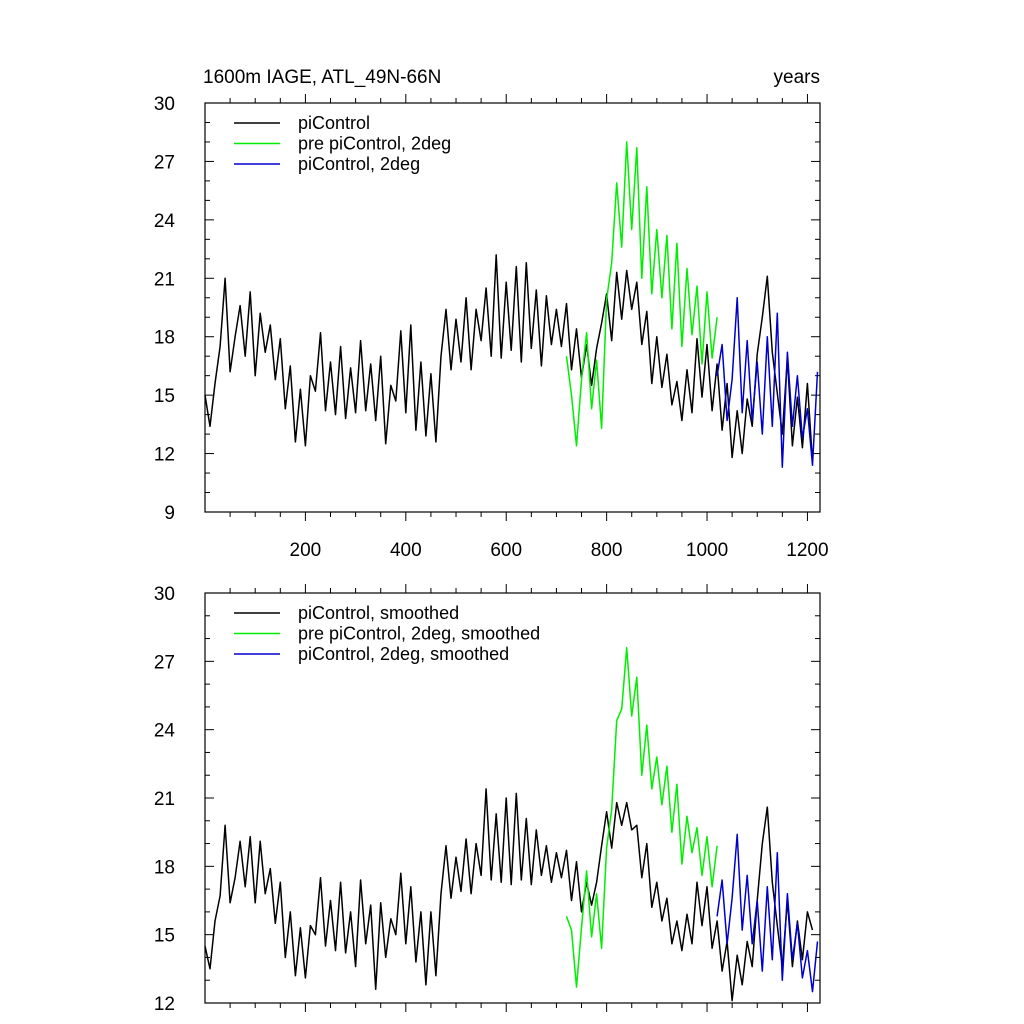 This screenshot has height=1024, width=1024. Describe the element at coordinates (374, 144) in the screenshot. I see `legend-label-1: pre piControl, 2deg` at that location.